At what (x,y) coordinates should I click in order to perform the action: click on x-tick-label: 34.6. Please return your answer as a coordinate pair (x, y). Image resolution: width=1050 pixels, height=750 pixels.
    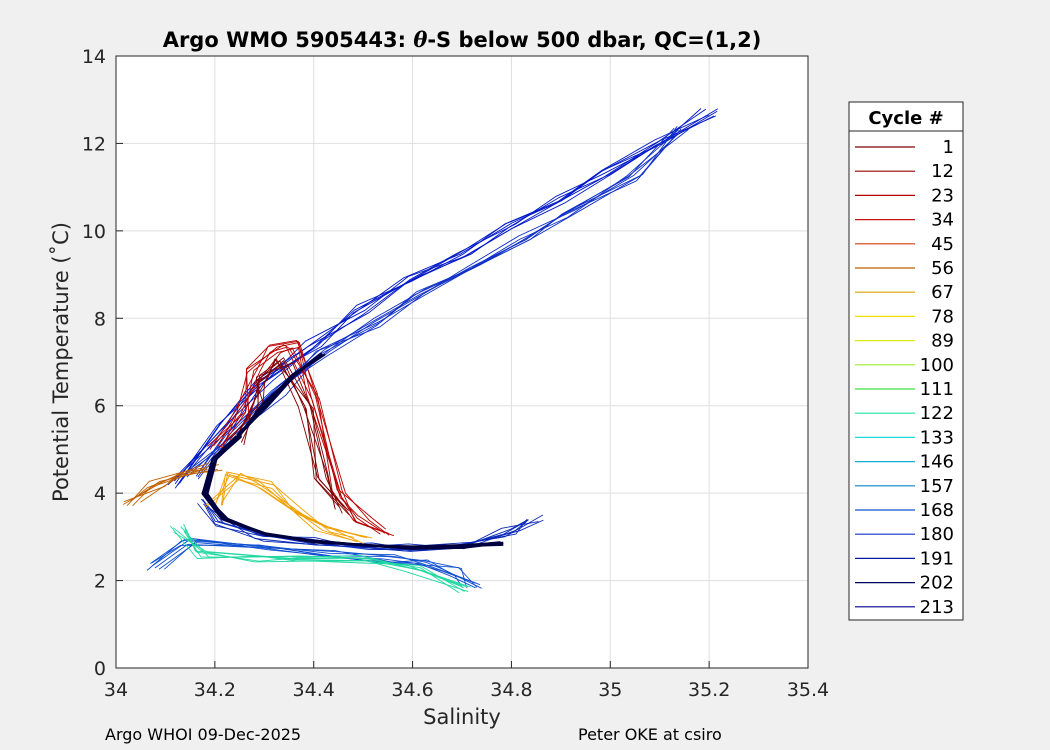
    Looking at the image, I should click on (412, 690).